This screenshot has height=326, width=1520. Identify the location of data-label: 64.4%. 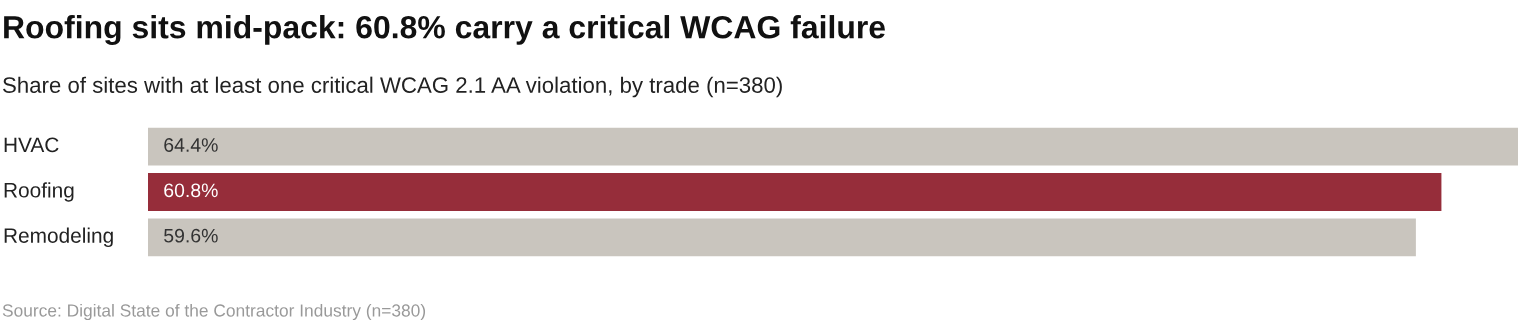
(191, 145).